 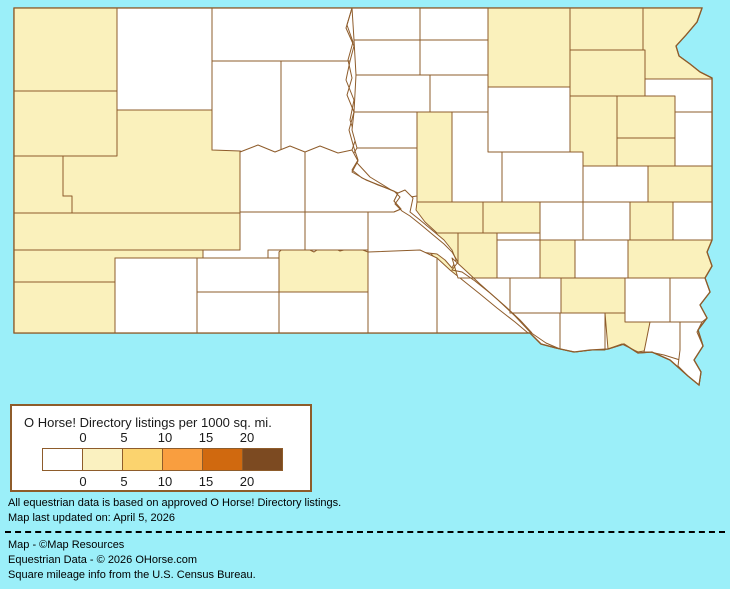 I want to click on equestrian-data-credit: Equestrian Data - © 2026 OHorse.com, so click(x=103, y=560).